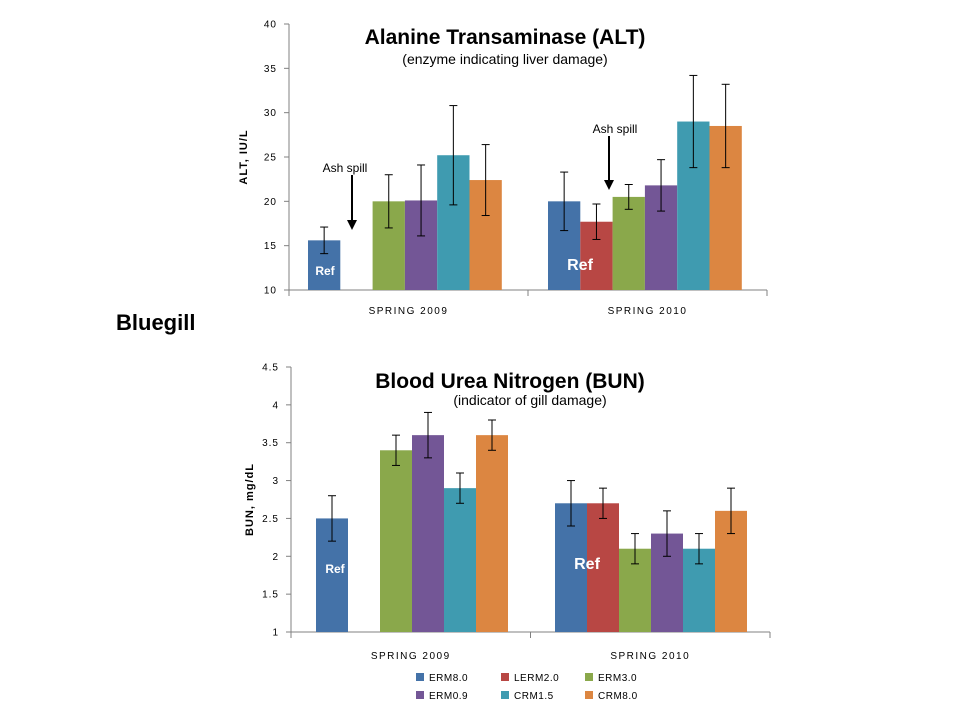 This screenshot has width=960, height=720. What do you see at coordinates (534, 696) in the screenshot?
I see `legend-label: CRM1.5` at bounding box center [534, 696].